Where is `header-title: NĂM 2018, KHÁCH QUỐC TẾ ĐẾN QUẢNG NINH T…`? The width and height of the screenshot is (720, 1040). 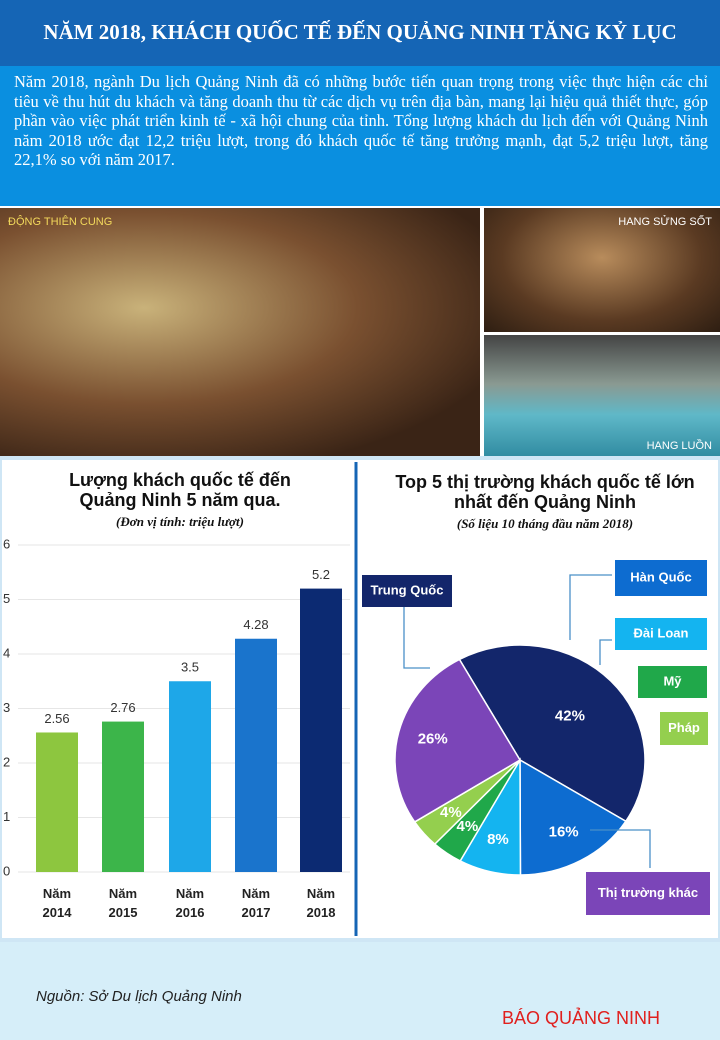
header-title: NĂM 2018, KHÁCH QUỐC TẾ ĐẾN QUẢNG NINH T… is located at coordinates (360, 32).